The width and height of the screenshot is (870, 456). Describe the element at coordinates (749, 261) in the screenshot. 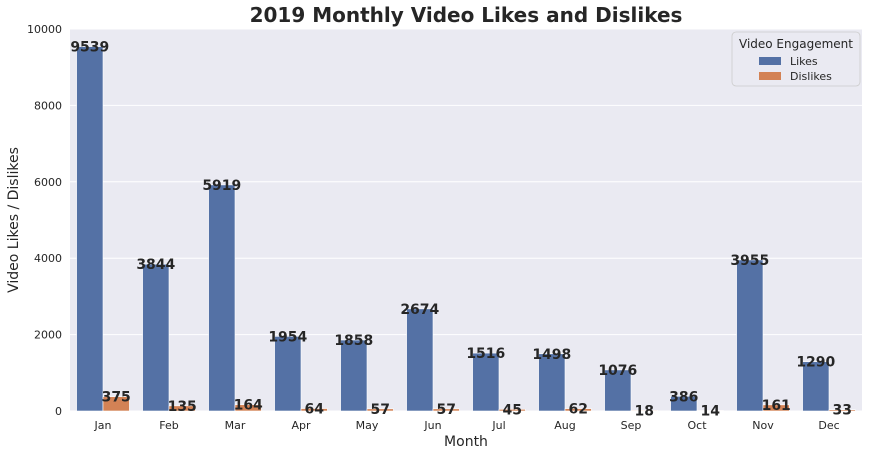

I see `data-label-likes: 3955` at that location.